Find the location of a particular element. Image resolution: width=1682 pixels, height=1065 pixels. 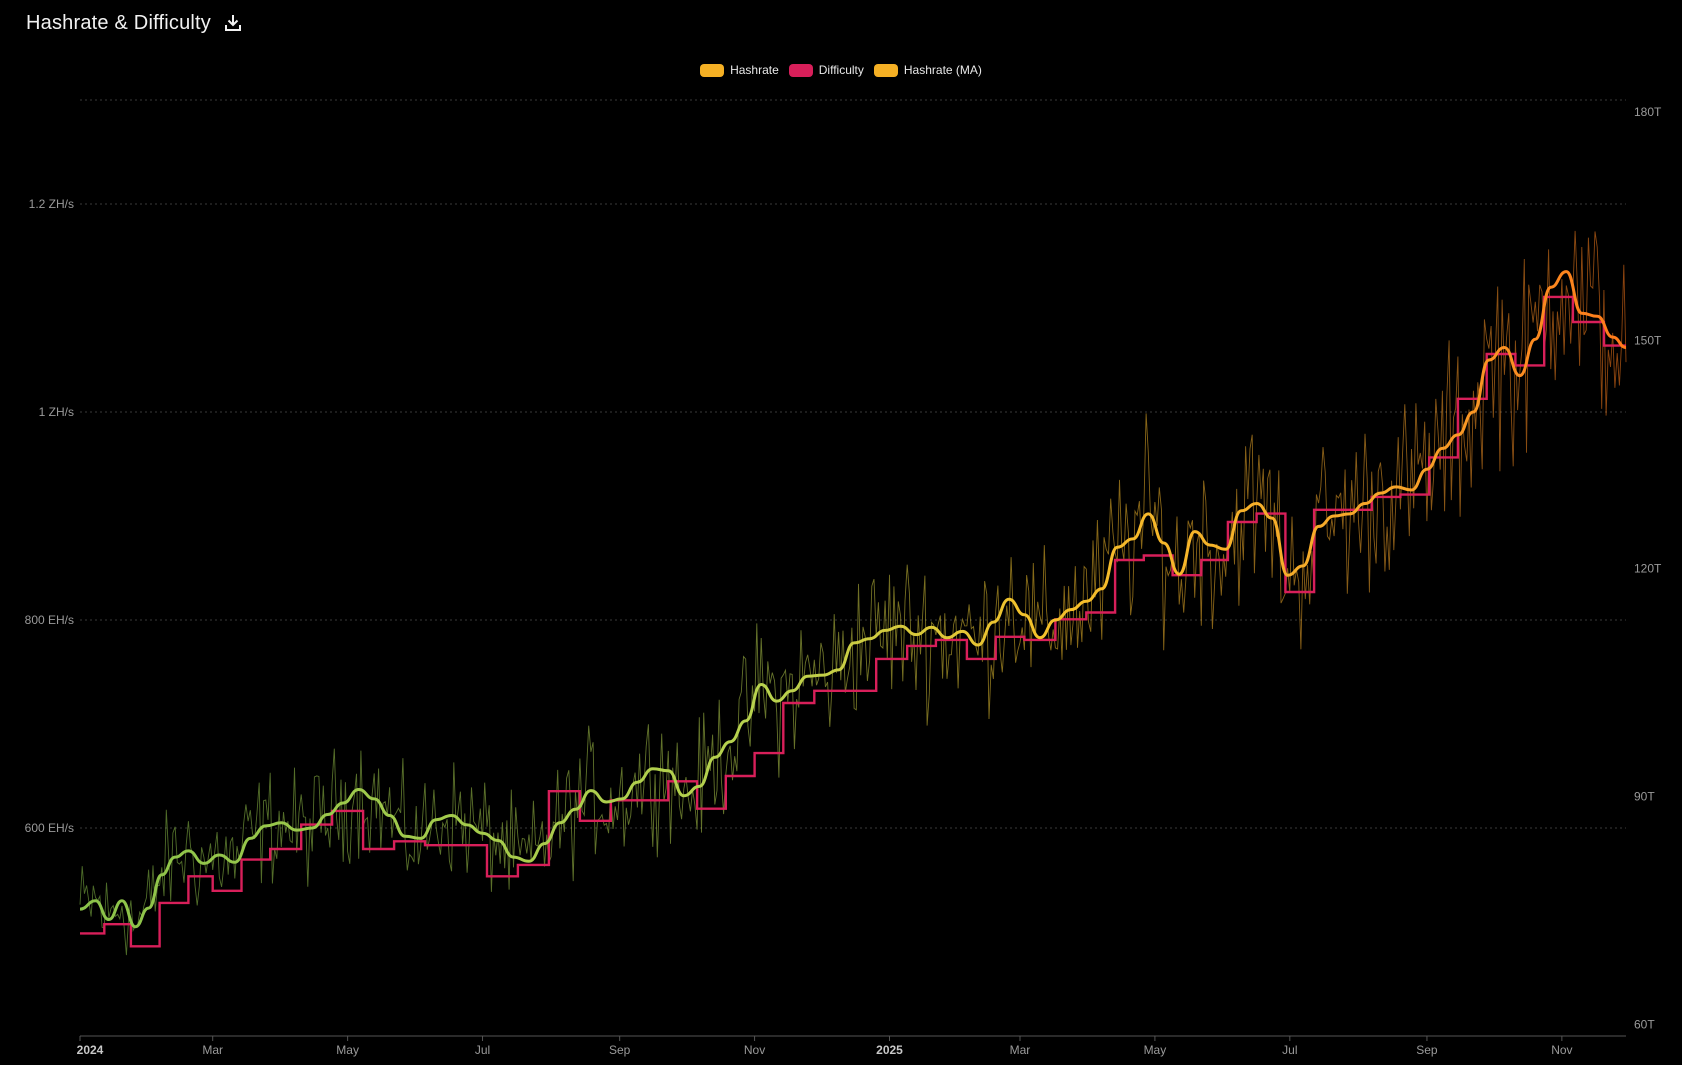

y-right-tick-label: 120T is located at coordinates (1648, 568).